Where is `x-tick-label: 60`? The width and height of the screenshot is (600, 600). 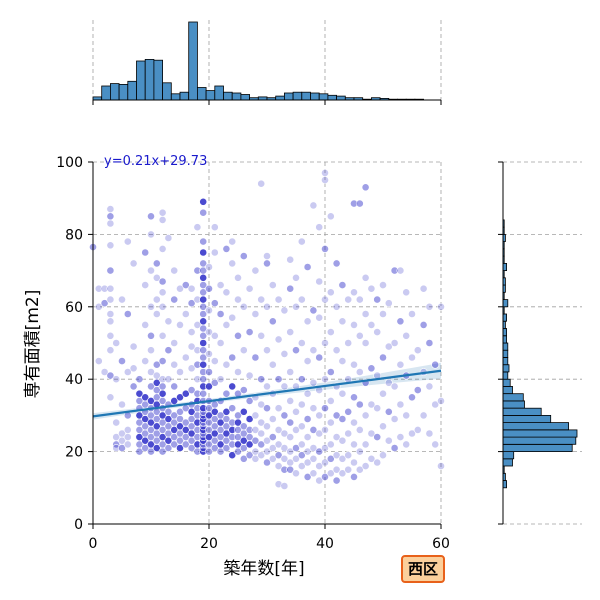
x-tick-label: 60 is located at coordinates (441, 544).